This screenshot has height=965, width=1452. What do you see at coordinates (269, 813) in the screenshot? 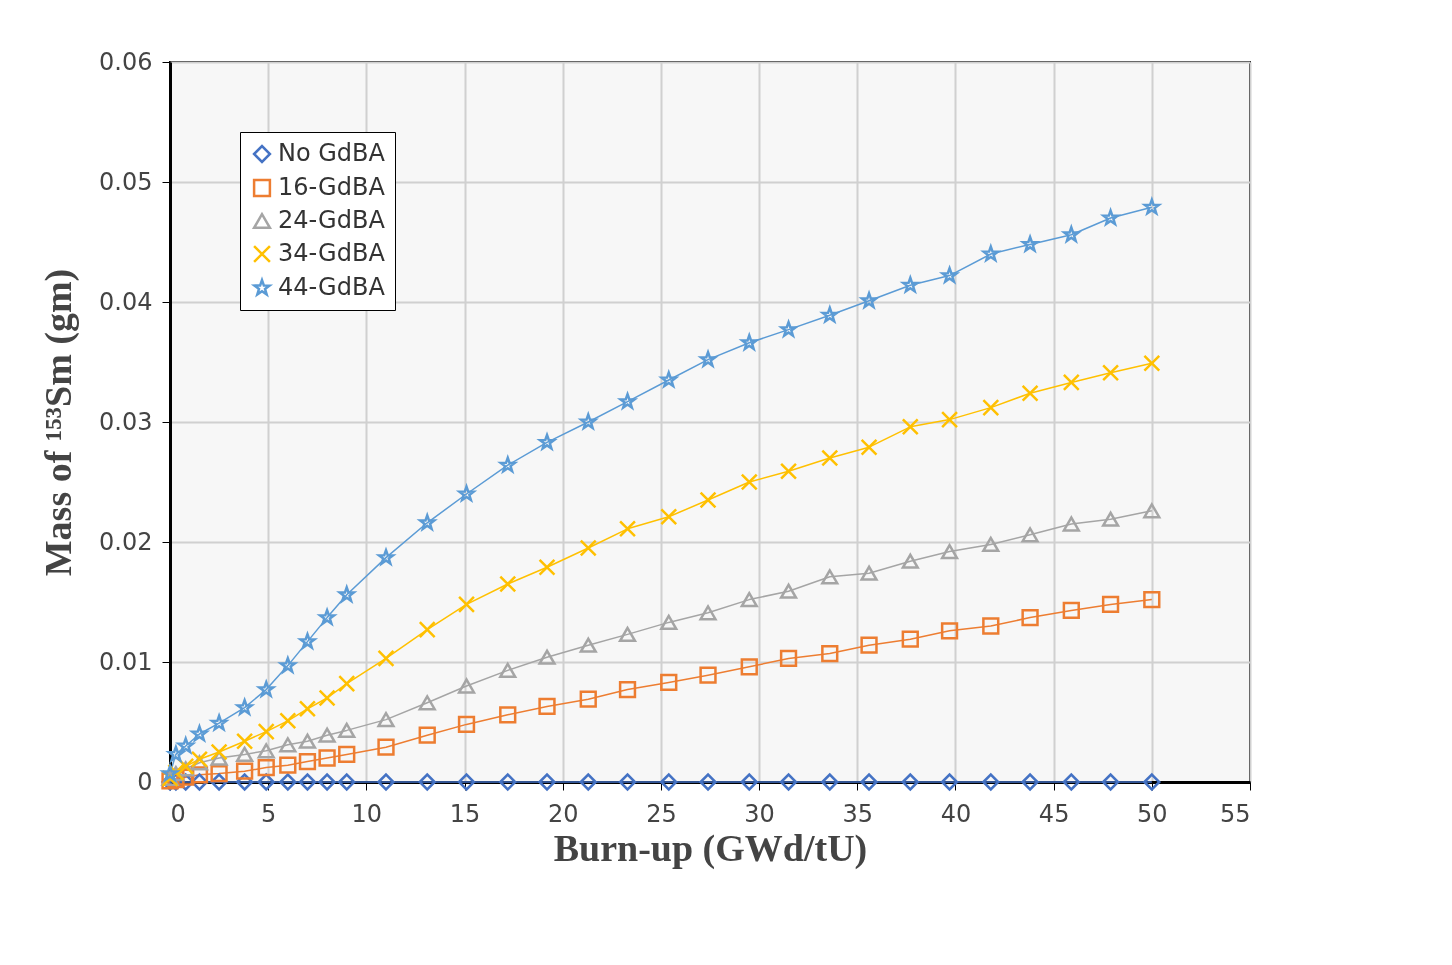
I see `x-tick-label: 5` at bounding box center [269, 813].